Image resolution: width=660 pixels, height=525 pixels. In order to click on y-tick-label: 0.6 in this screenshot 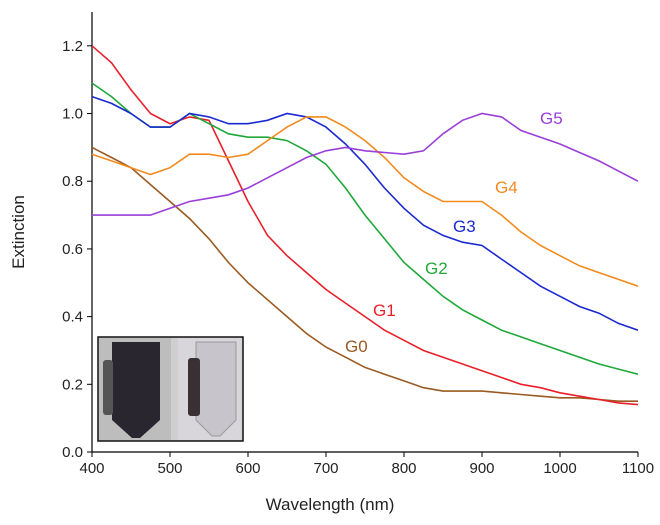, I will do `click(72, 249)`.